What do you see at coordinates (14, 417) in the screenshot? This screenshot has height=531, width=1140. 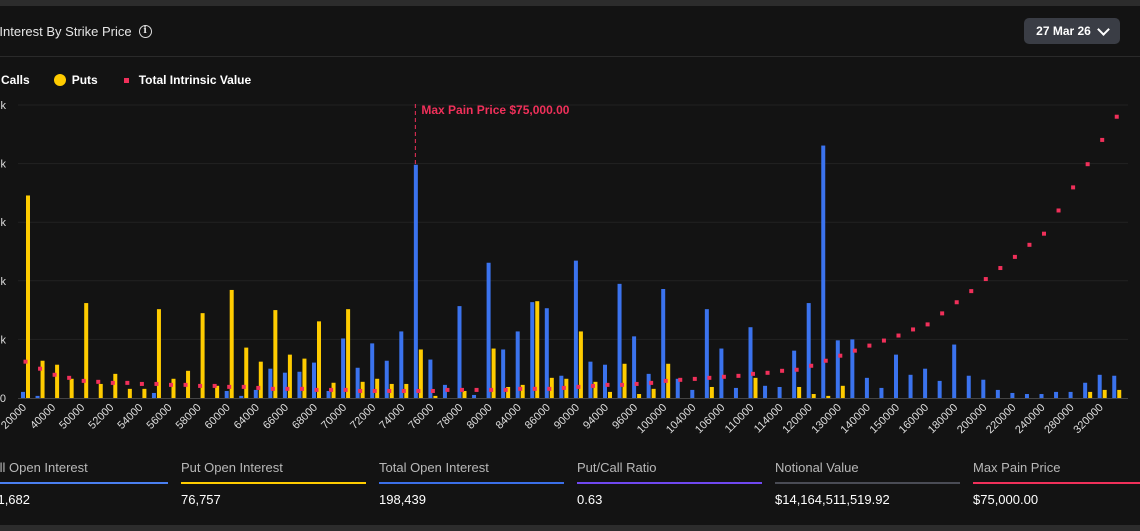 I see `x-tick-label: 20000` at bounding box center [14, 417].